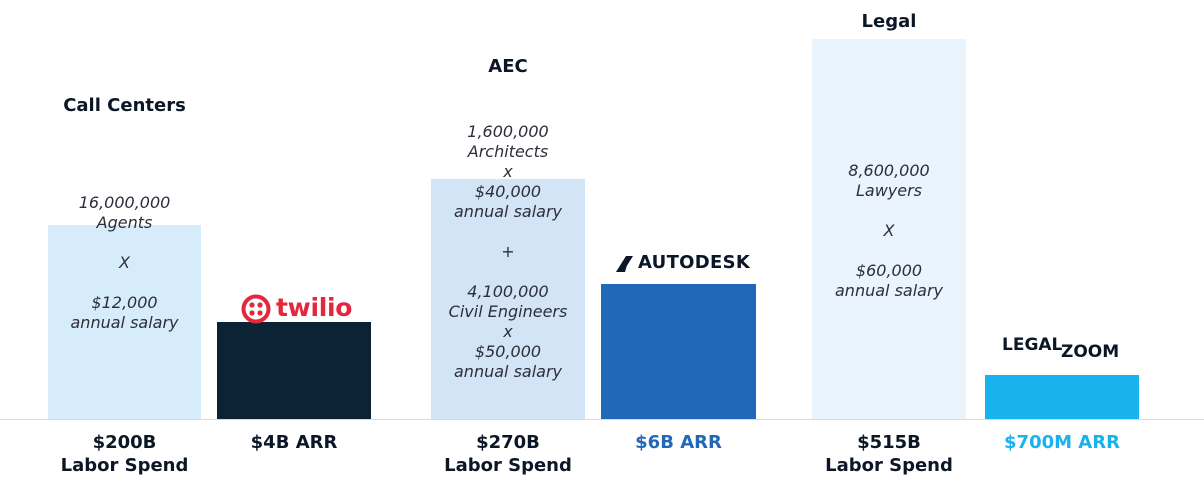 Image resolution: width=1204 pixels, height=494 pixels. Describe the element at coordinates (124, 202) in the screenshot. I see `bar-text-line: 16,000,000` at that location.